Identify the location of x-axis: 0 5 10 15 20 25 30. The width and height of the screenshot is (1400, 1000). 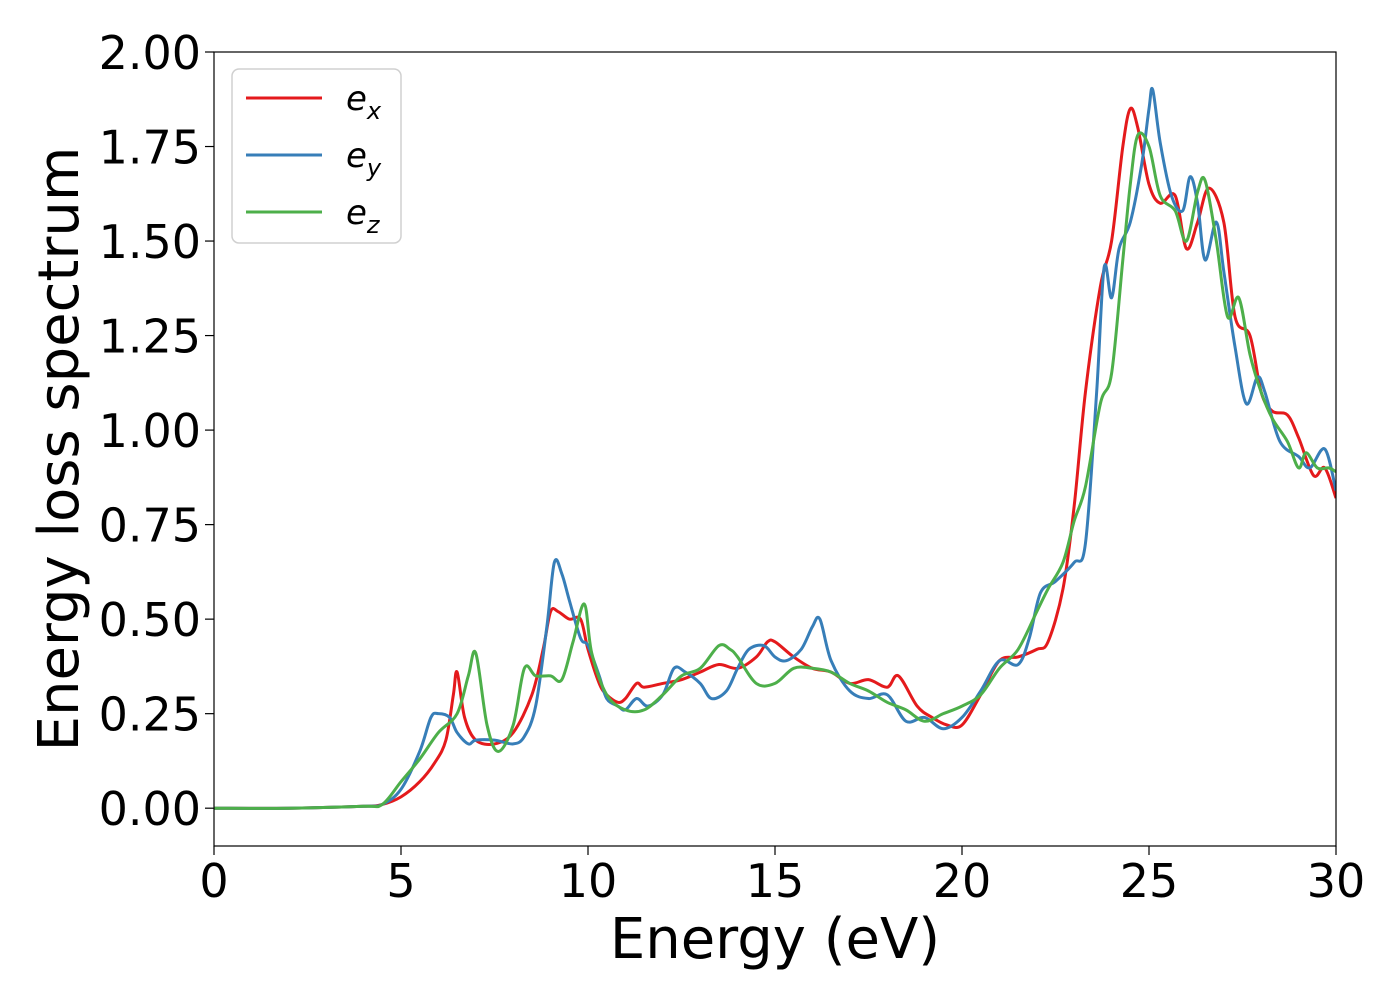
(782, 877).